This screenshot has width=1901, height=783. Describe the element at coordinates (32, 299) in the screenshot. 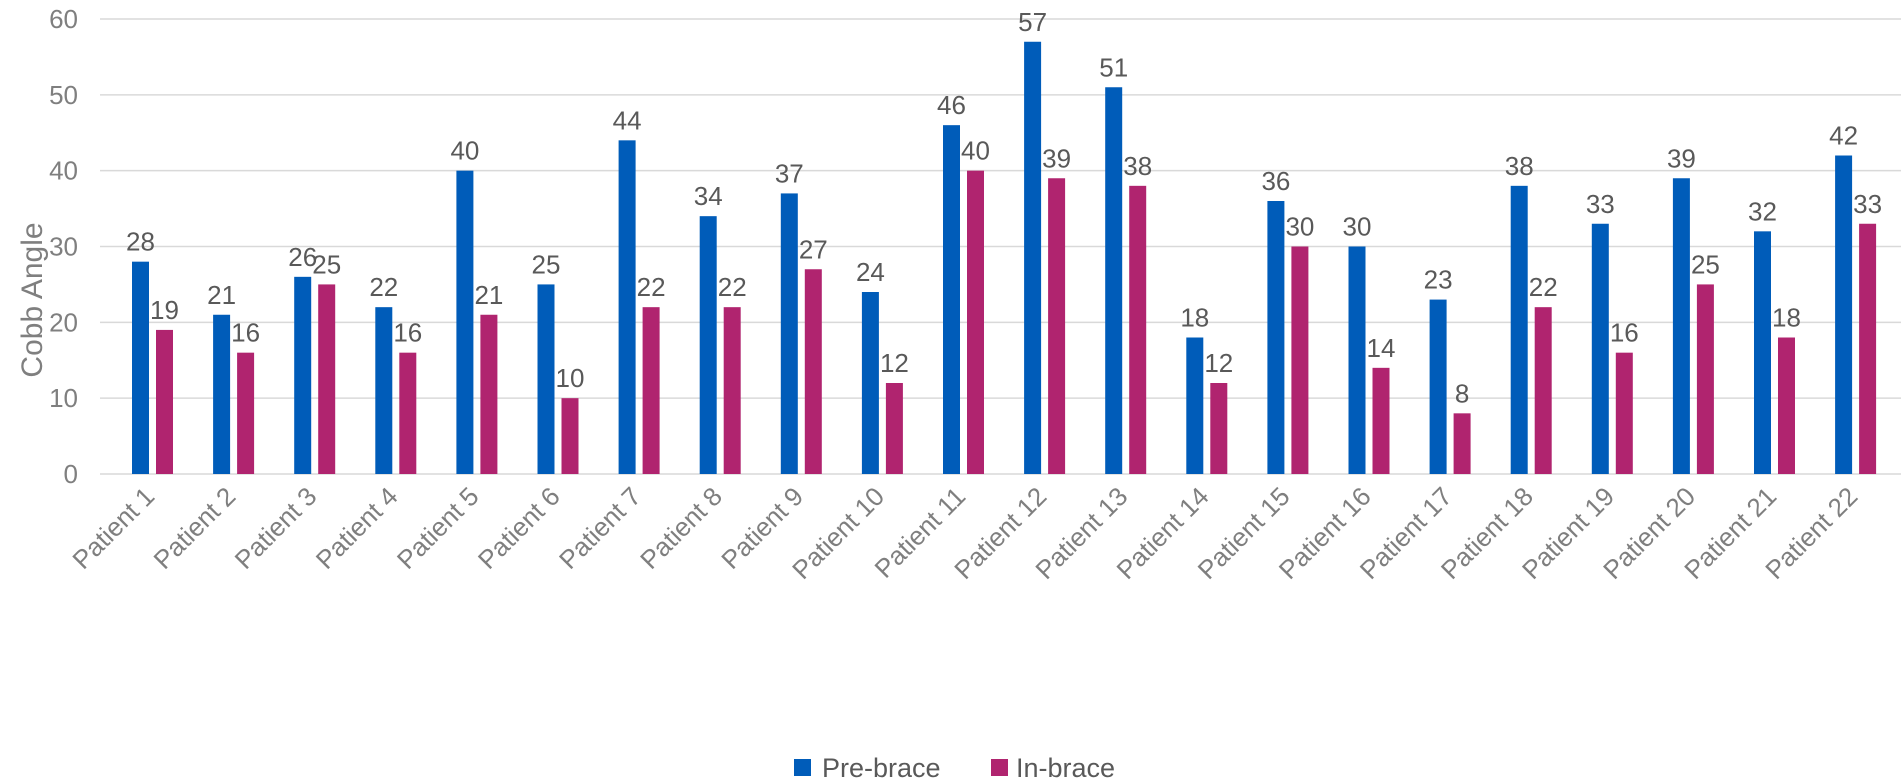

I see `y-axis-title: Cobb Angle` at that location.